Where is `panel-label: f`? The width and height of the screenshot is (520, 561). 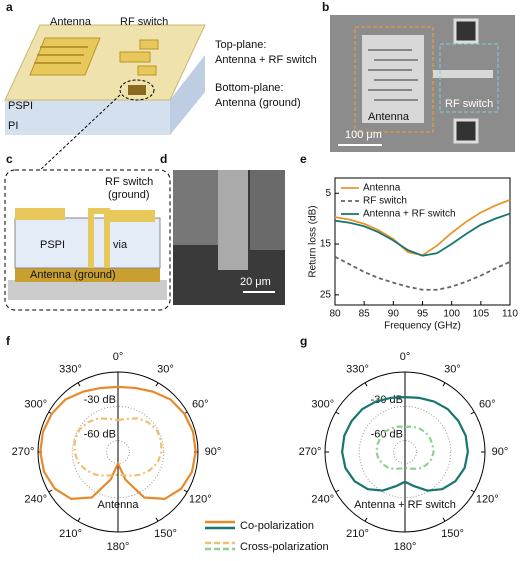 panel-label: f is located at coordinates (8, 341).